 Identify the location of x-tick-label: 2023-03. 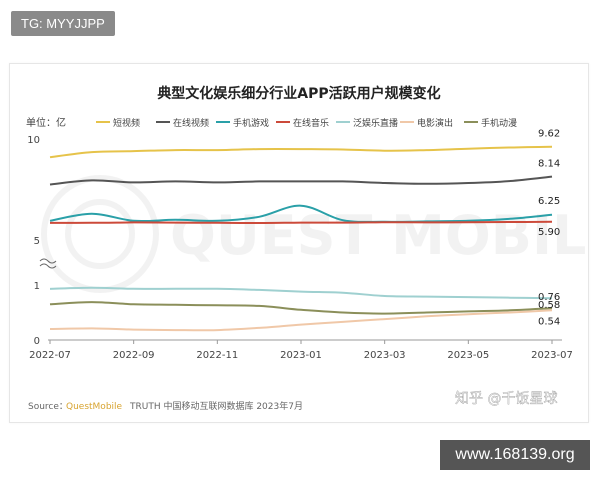
(385, 355).